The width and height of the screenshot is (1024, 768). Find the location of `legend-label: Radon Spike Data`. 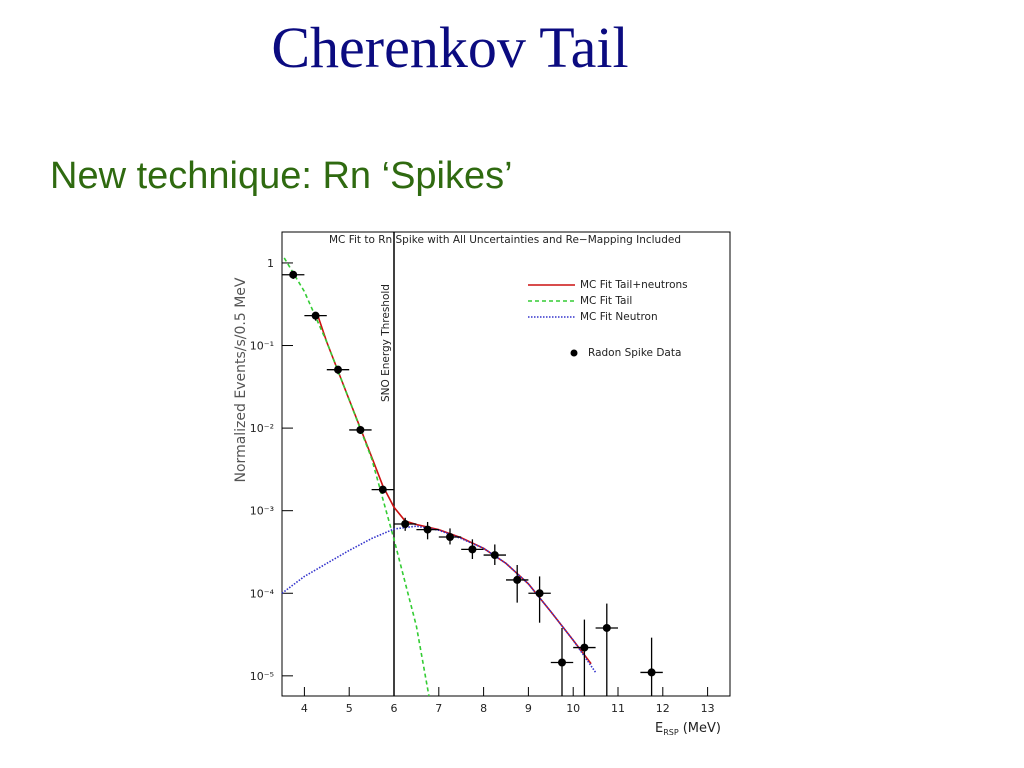

legend-label: Radon Spike Data is located at coordinates (634, 353).